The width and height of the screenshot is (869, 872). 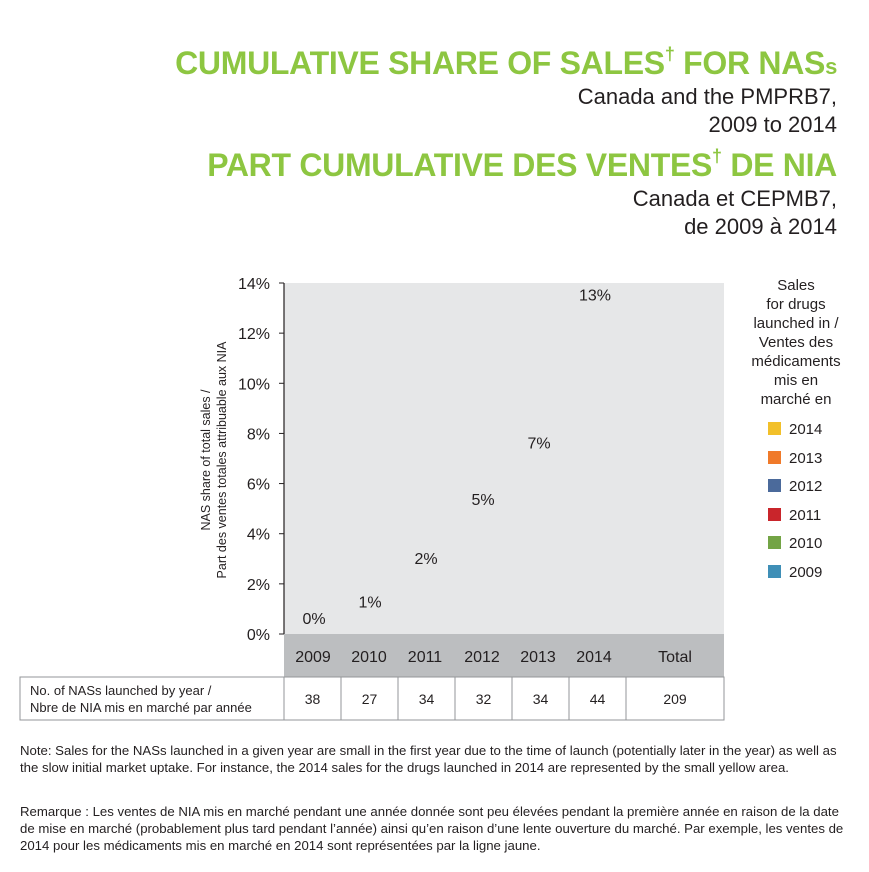 I want to click on legend-item-2010: 2010, so click(x=795, y=543).